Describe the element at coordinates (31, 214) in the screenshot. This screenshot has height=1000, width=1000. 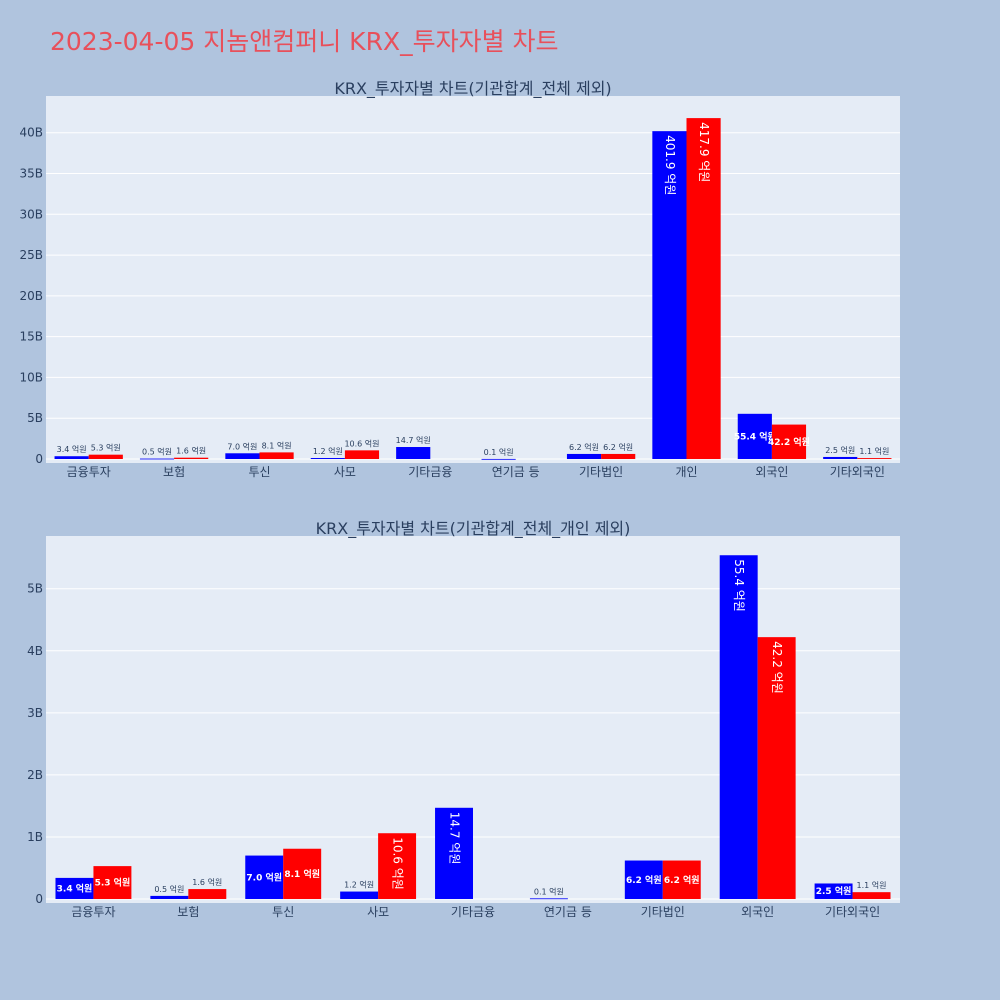
I see `y-tick-label: 30B` at that location.